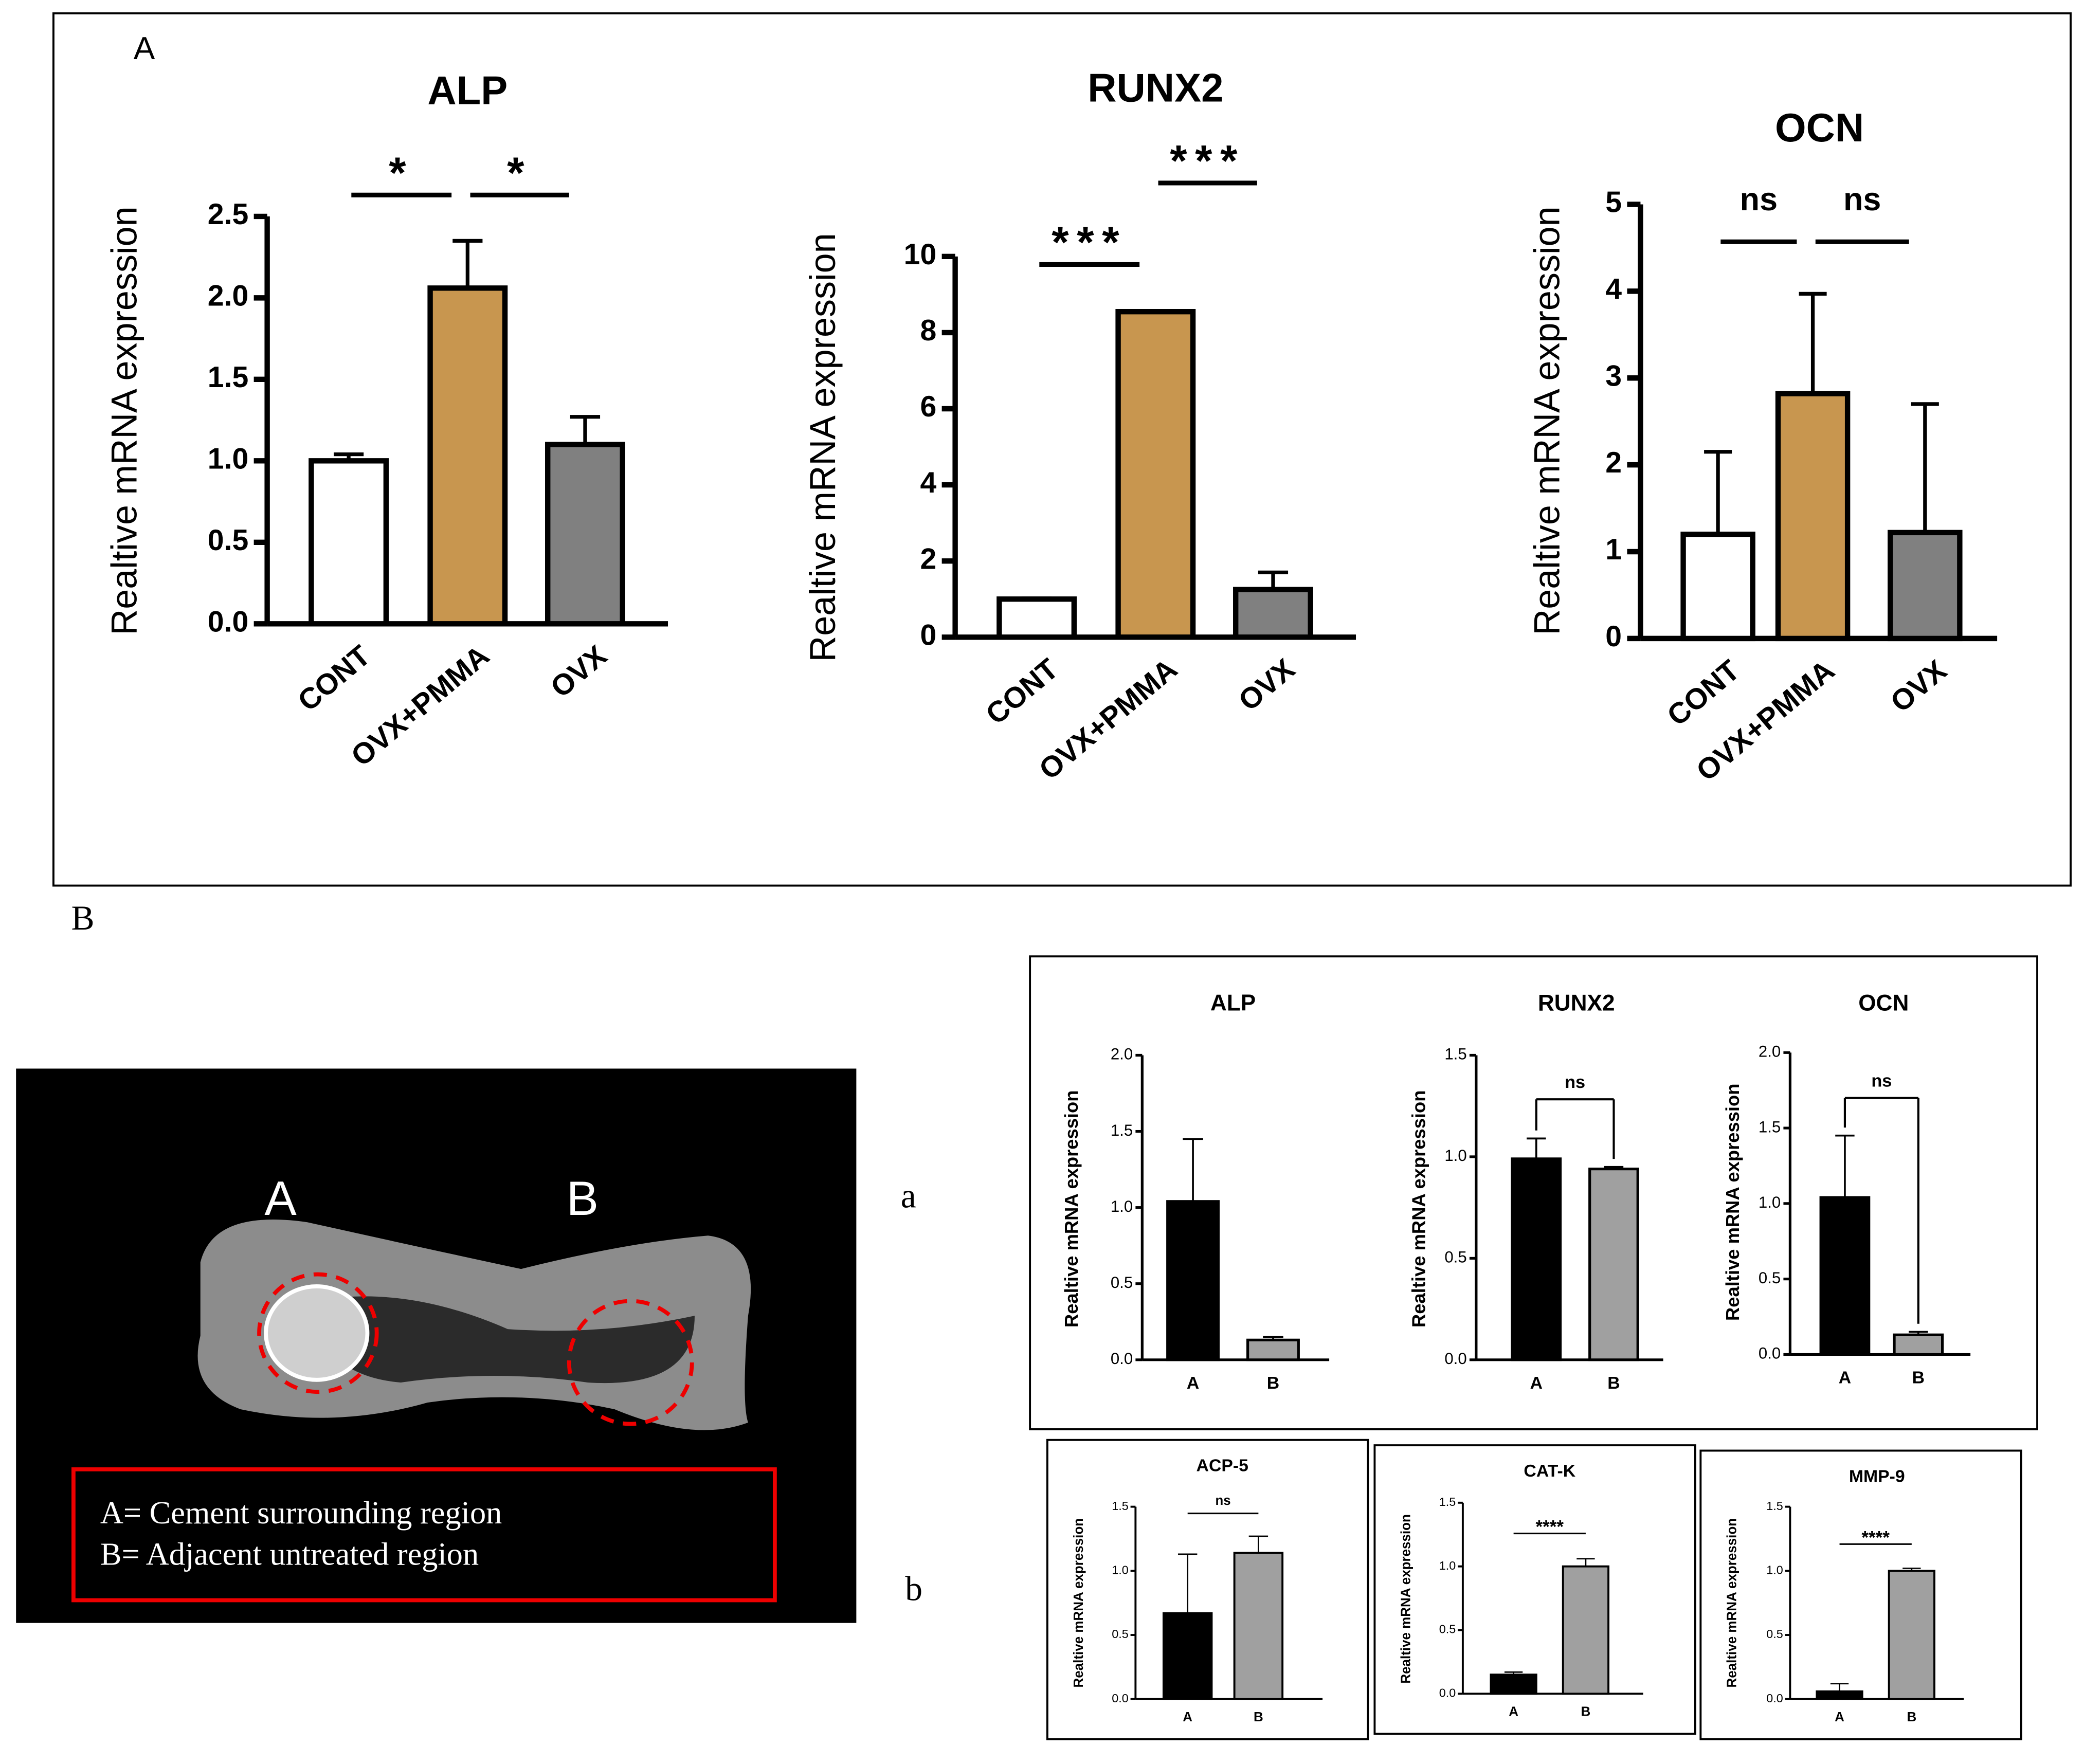 The height and width of the screenshot is (1764, 2084). I want to click on region-circle, so click(318, 1333).